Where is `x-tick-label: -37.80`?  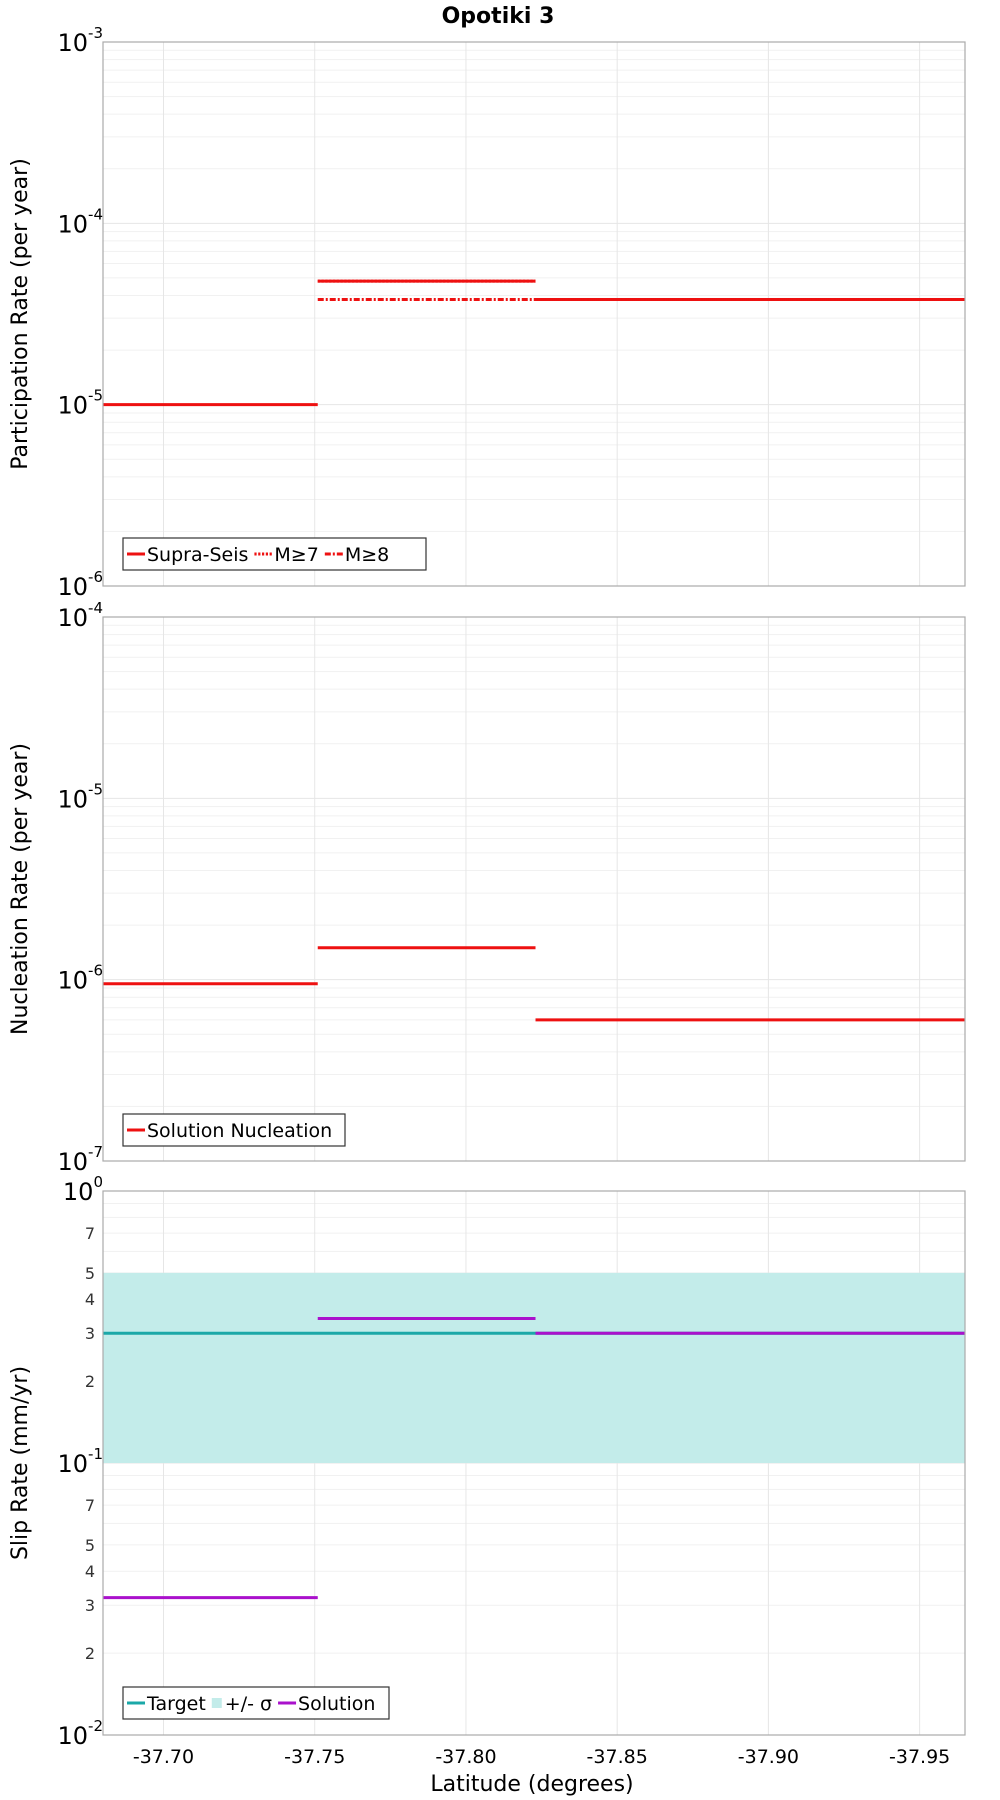 x-tick-label: -37.80 is located at coordinates (465, 1757).